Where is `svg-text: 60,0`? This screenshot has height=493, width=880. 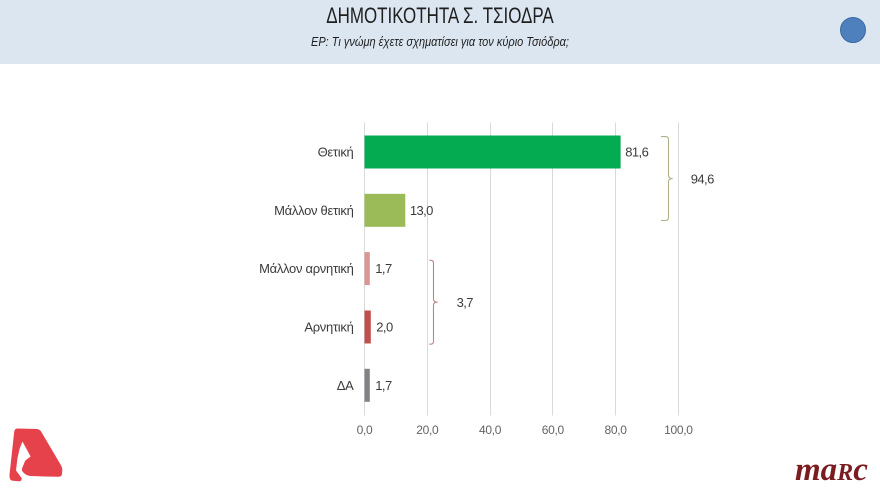 svg-text: 60,0 is located at coordinates (553, 430).